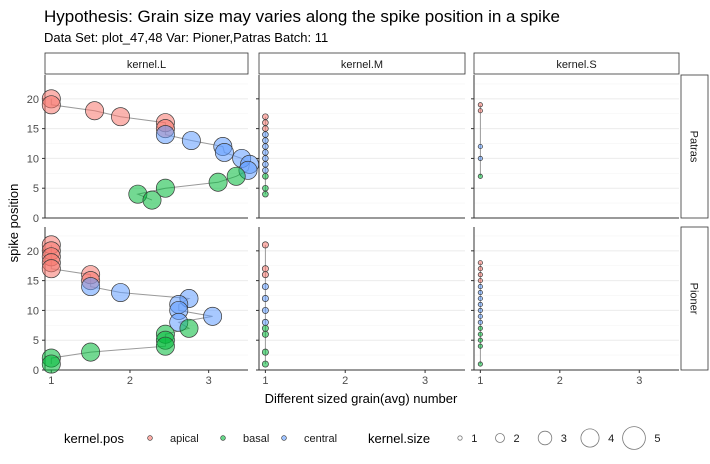 The image size is (710, 464). What do you see at coordinates (611, 439) in the screenshot?
I see `legend-size-label: 4` at bounding box center [611, 439].